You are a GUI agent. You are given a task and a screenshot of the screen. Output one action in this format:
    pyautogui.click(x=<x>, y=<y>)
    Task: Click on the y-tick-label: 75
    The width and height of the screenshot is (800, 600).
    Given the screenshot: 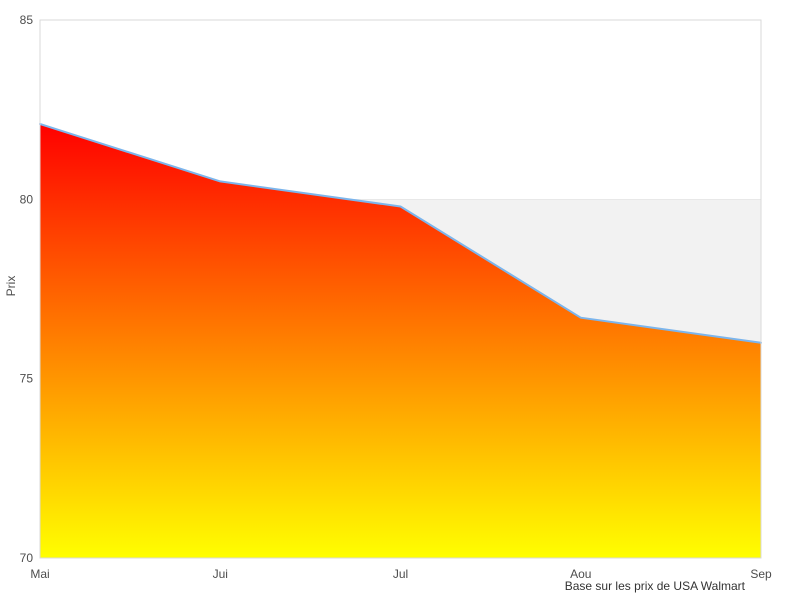 What is the action you would take?
    pyautogui.click(x=27, y=379)
    